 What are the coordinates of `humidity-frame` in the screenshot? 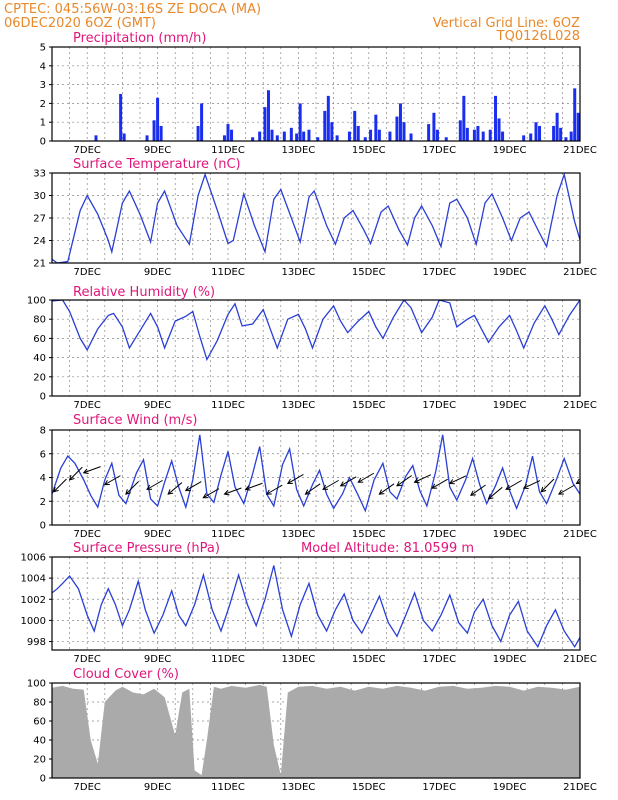 It's located at (316, 348).